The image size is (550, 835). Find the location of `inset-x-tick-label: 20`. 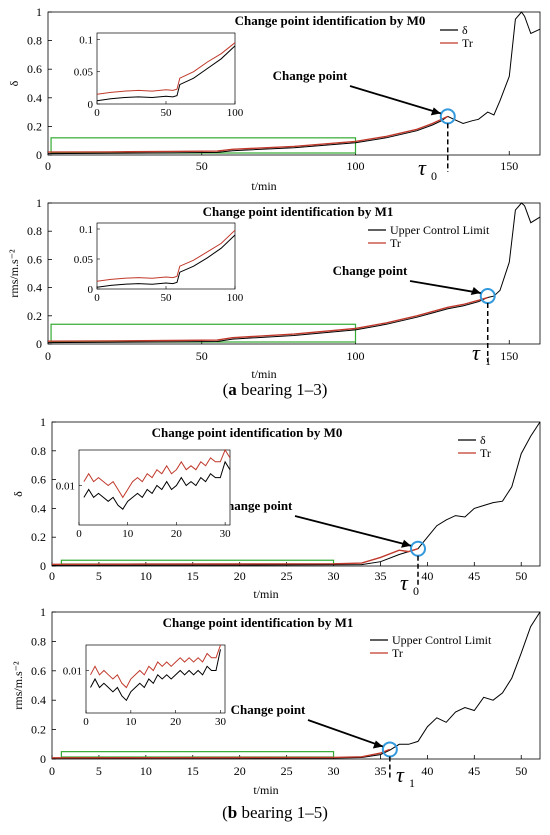

inset-x-tick-label: 20 is located at coordinates (176, 722).